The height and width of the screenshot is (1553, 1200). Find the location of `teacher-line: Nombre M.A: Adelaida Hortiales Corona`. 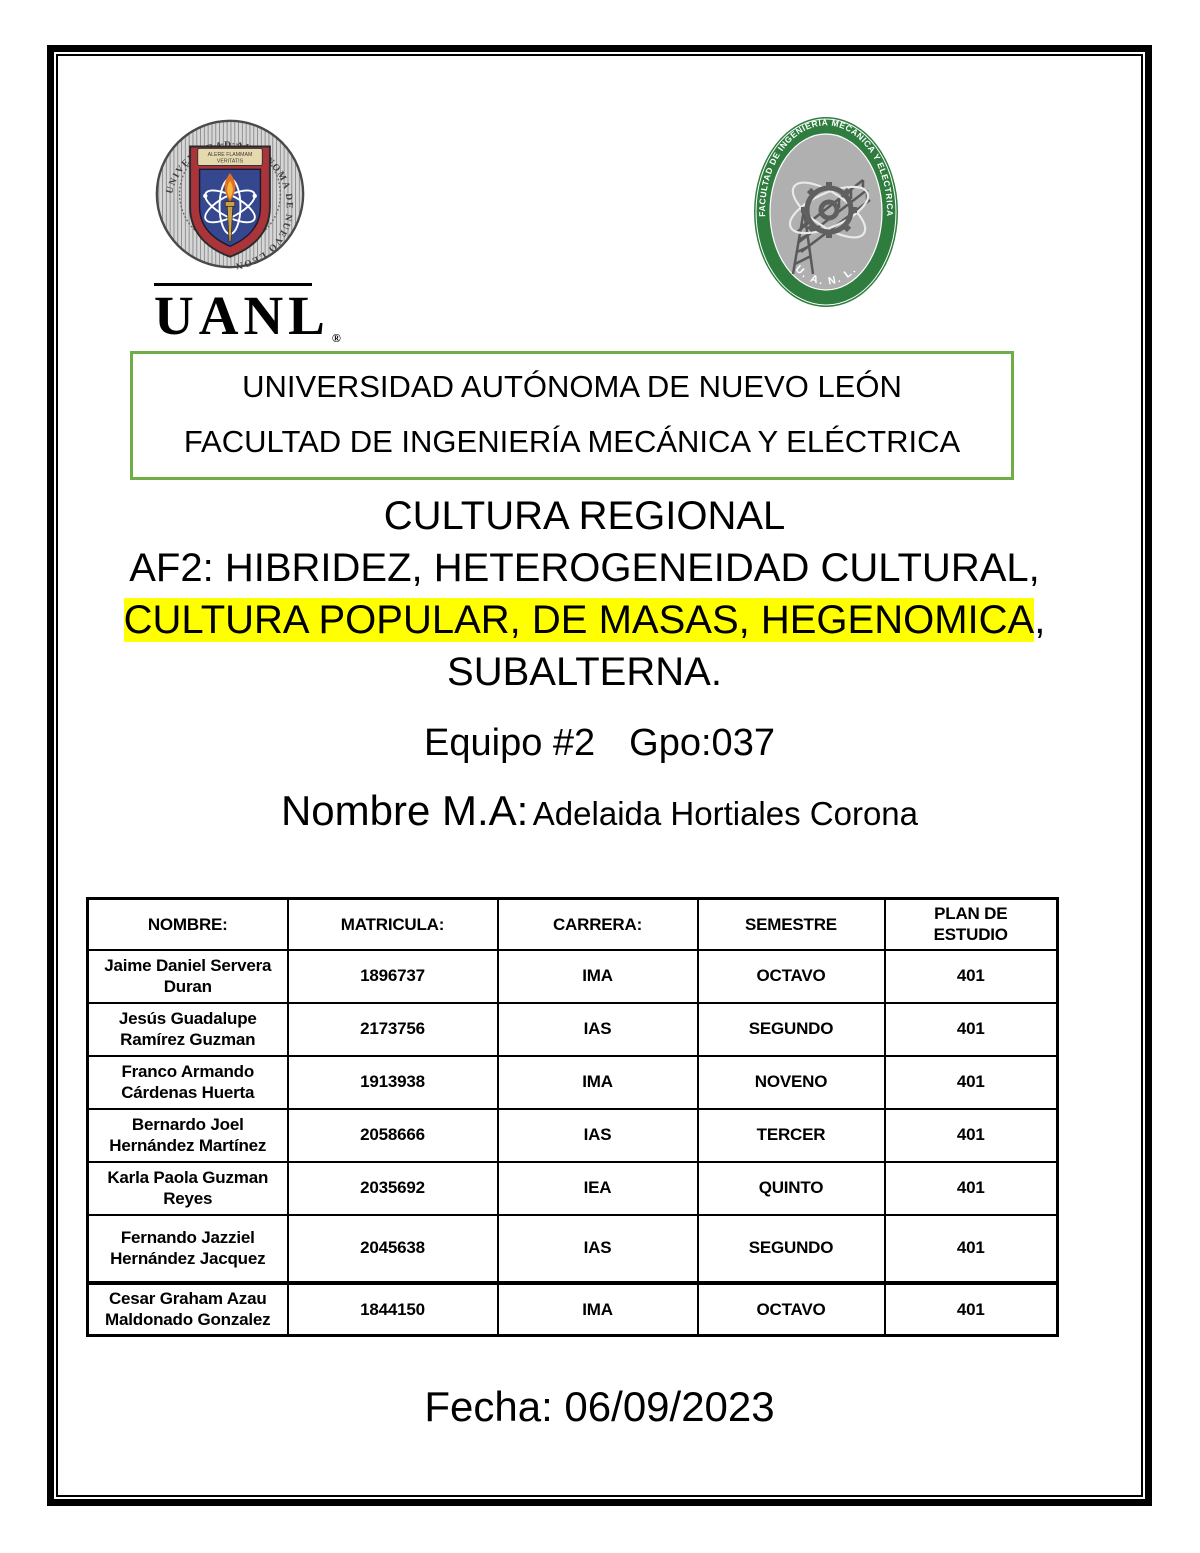

teacher-line: Nombre M.A: Adelaida Hortiales Corona is located at coordinates (599, 811).